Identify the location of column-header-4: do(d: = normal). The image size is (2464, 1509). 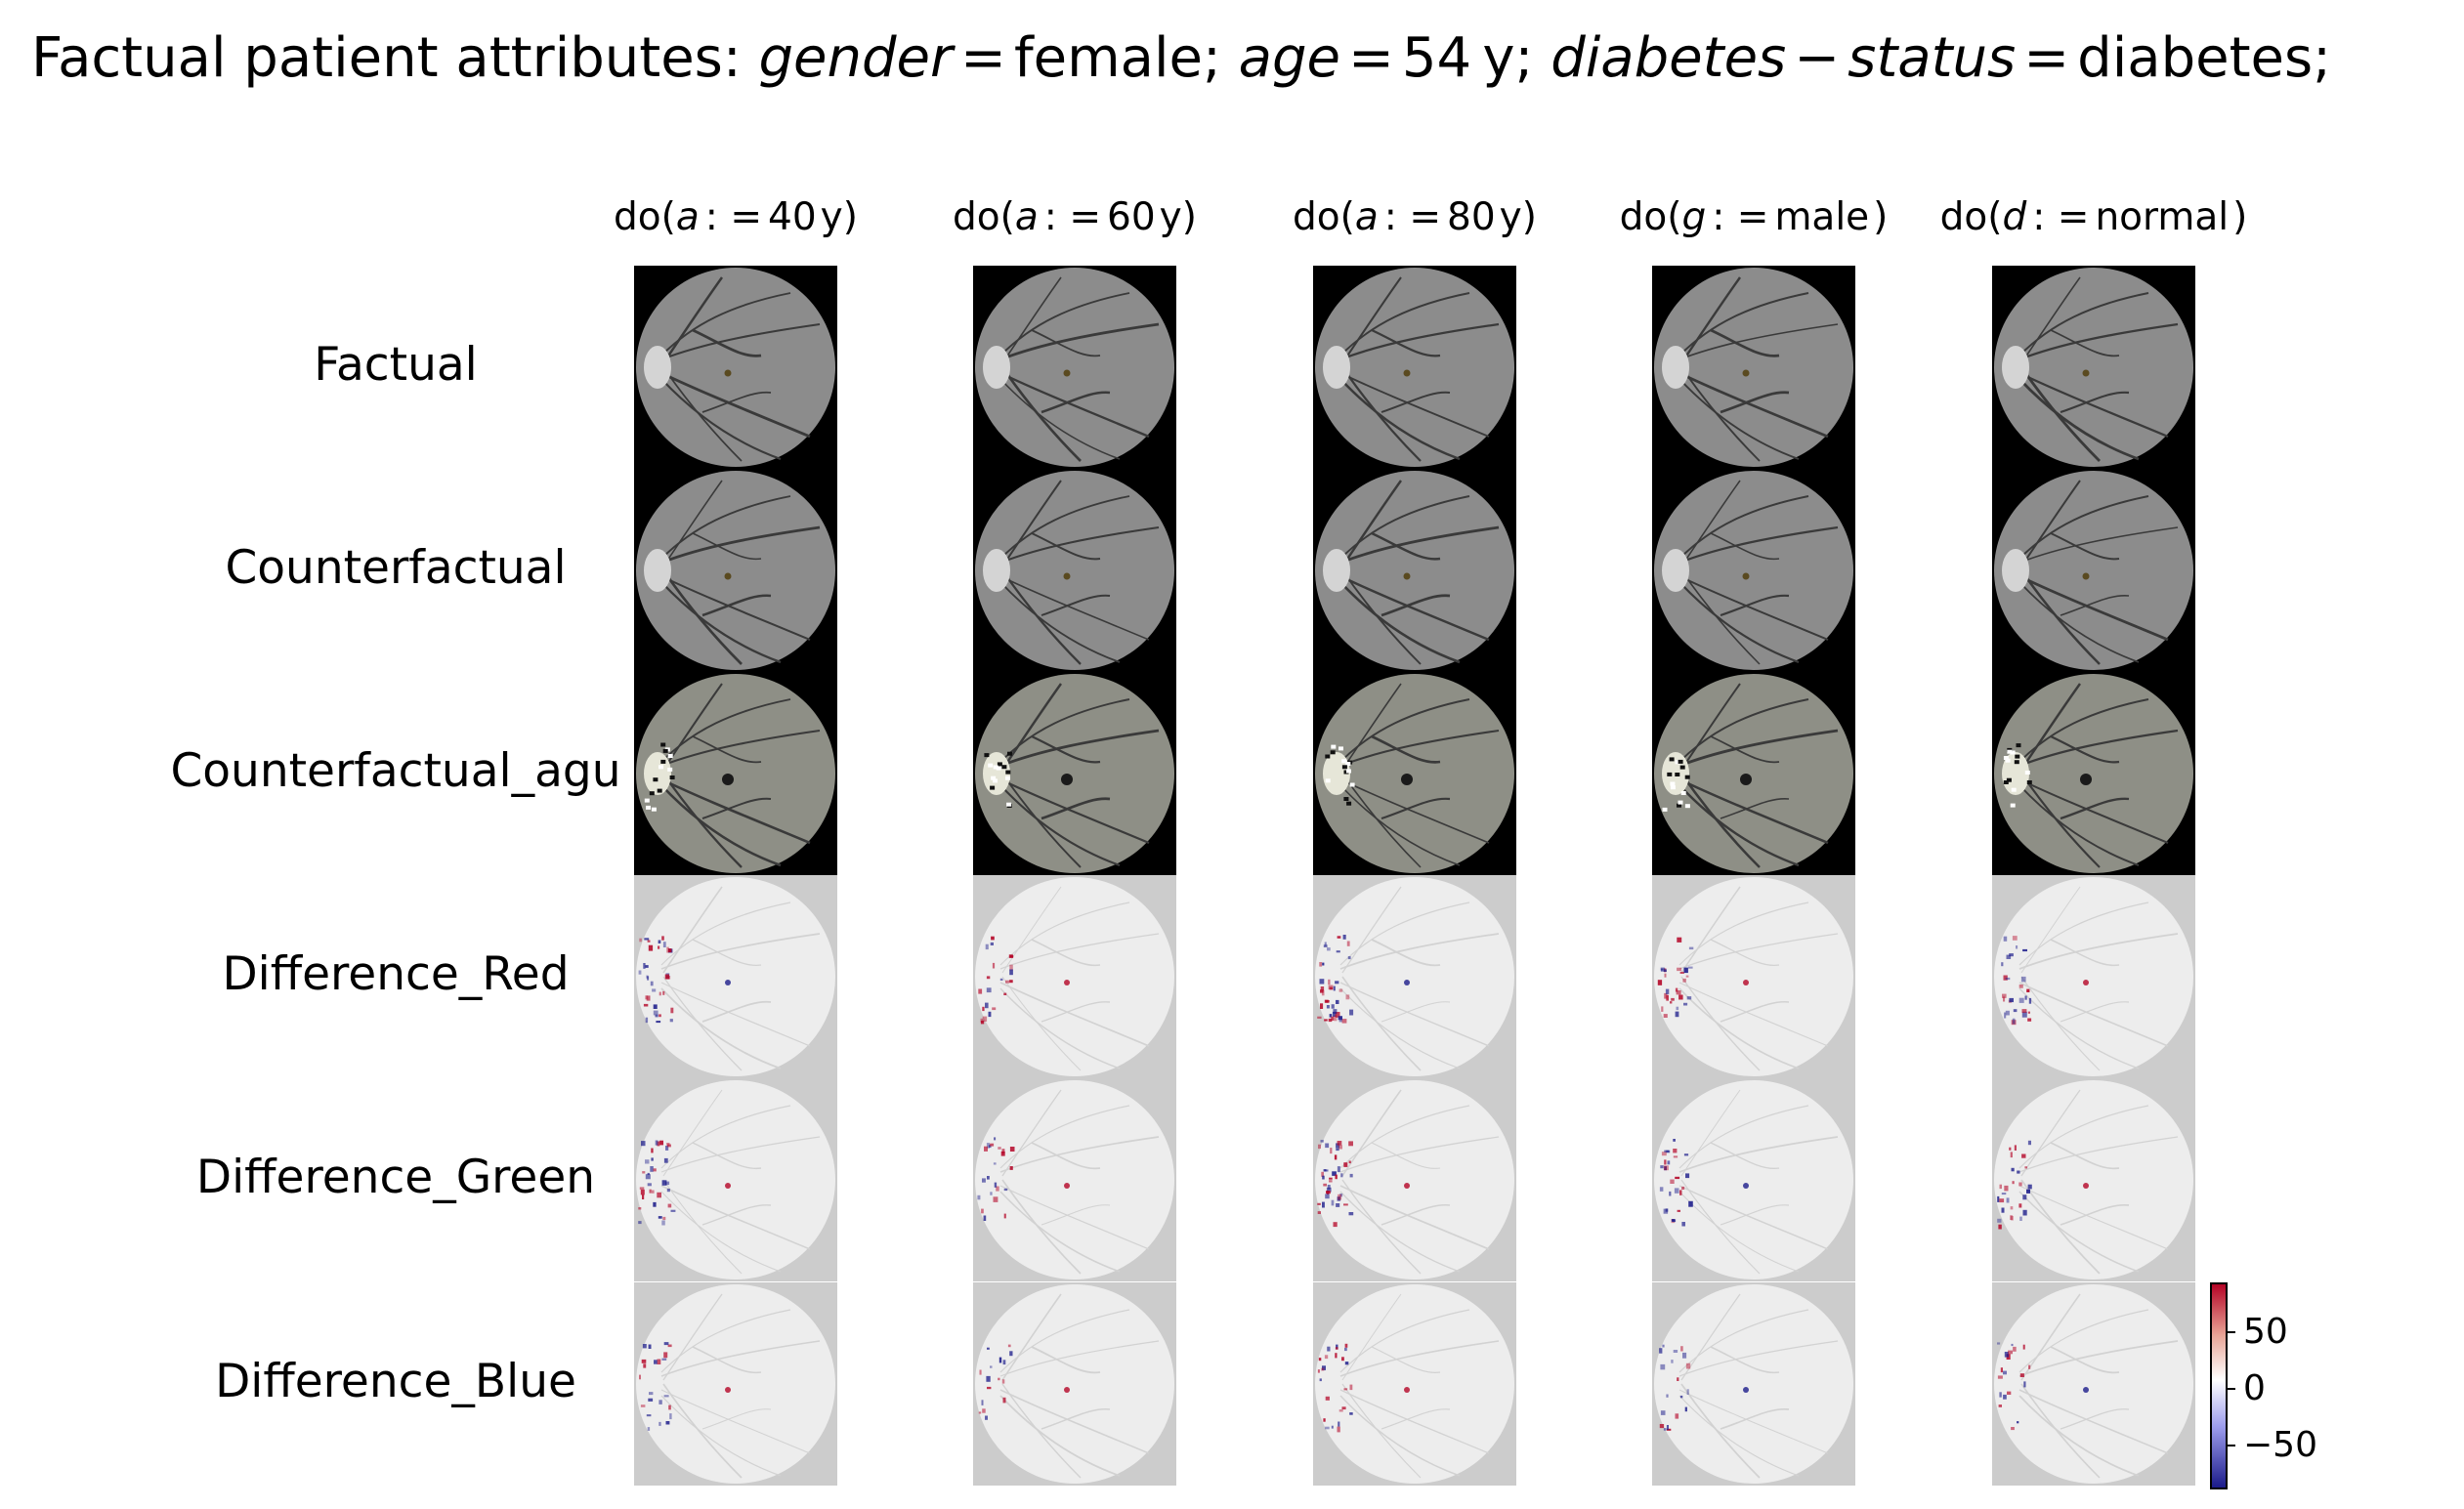
(2094, 217).